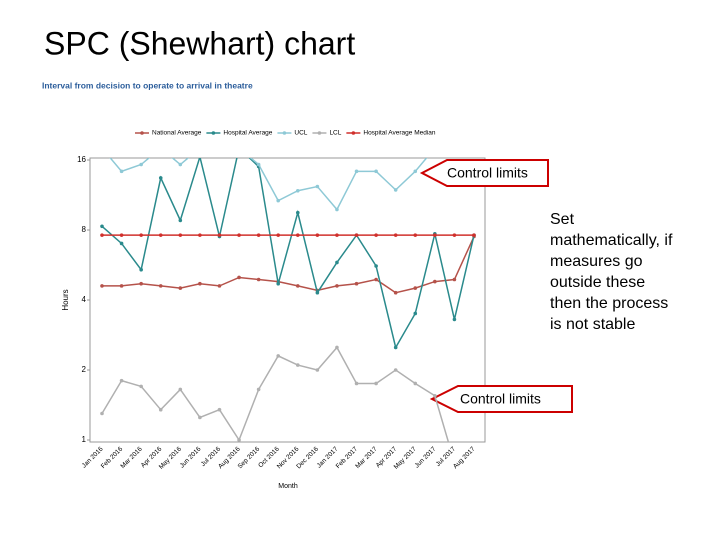 This screenshot has height=540, width=720. What do you see at coordinates (84, 439) in the screenshot?
I see `y-tick-label: 1` at bounding box center [84, 439].